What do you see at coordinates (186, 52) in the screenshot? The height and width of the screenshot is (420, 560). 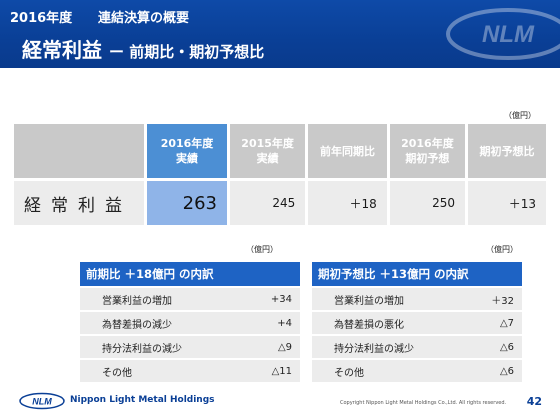 I see `title-sub: ー 前期比・期初予想比` at bounding box center [186, 52].